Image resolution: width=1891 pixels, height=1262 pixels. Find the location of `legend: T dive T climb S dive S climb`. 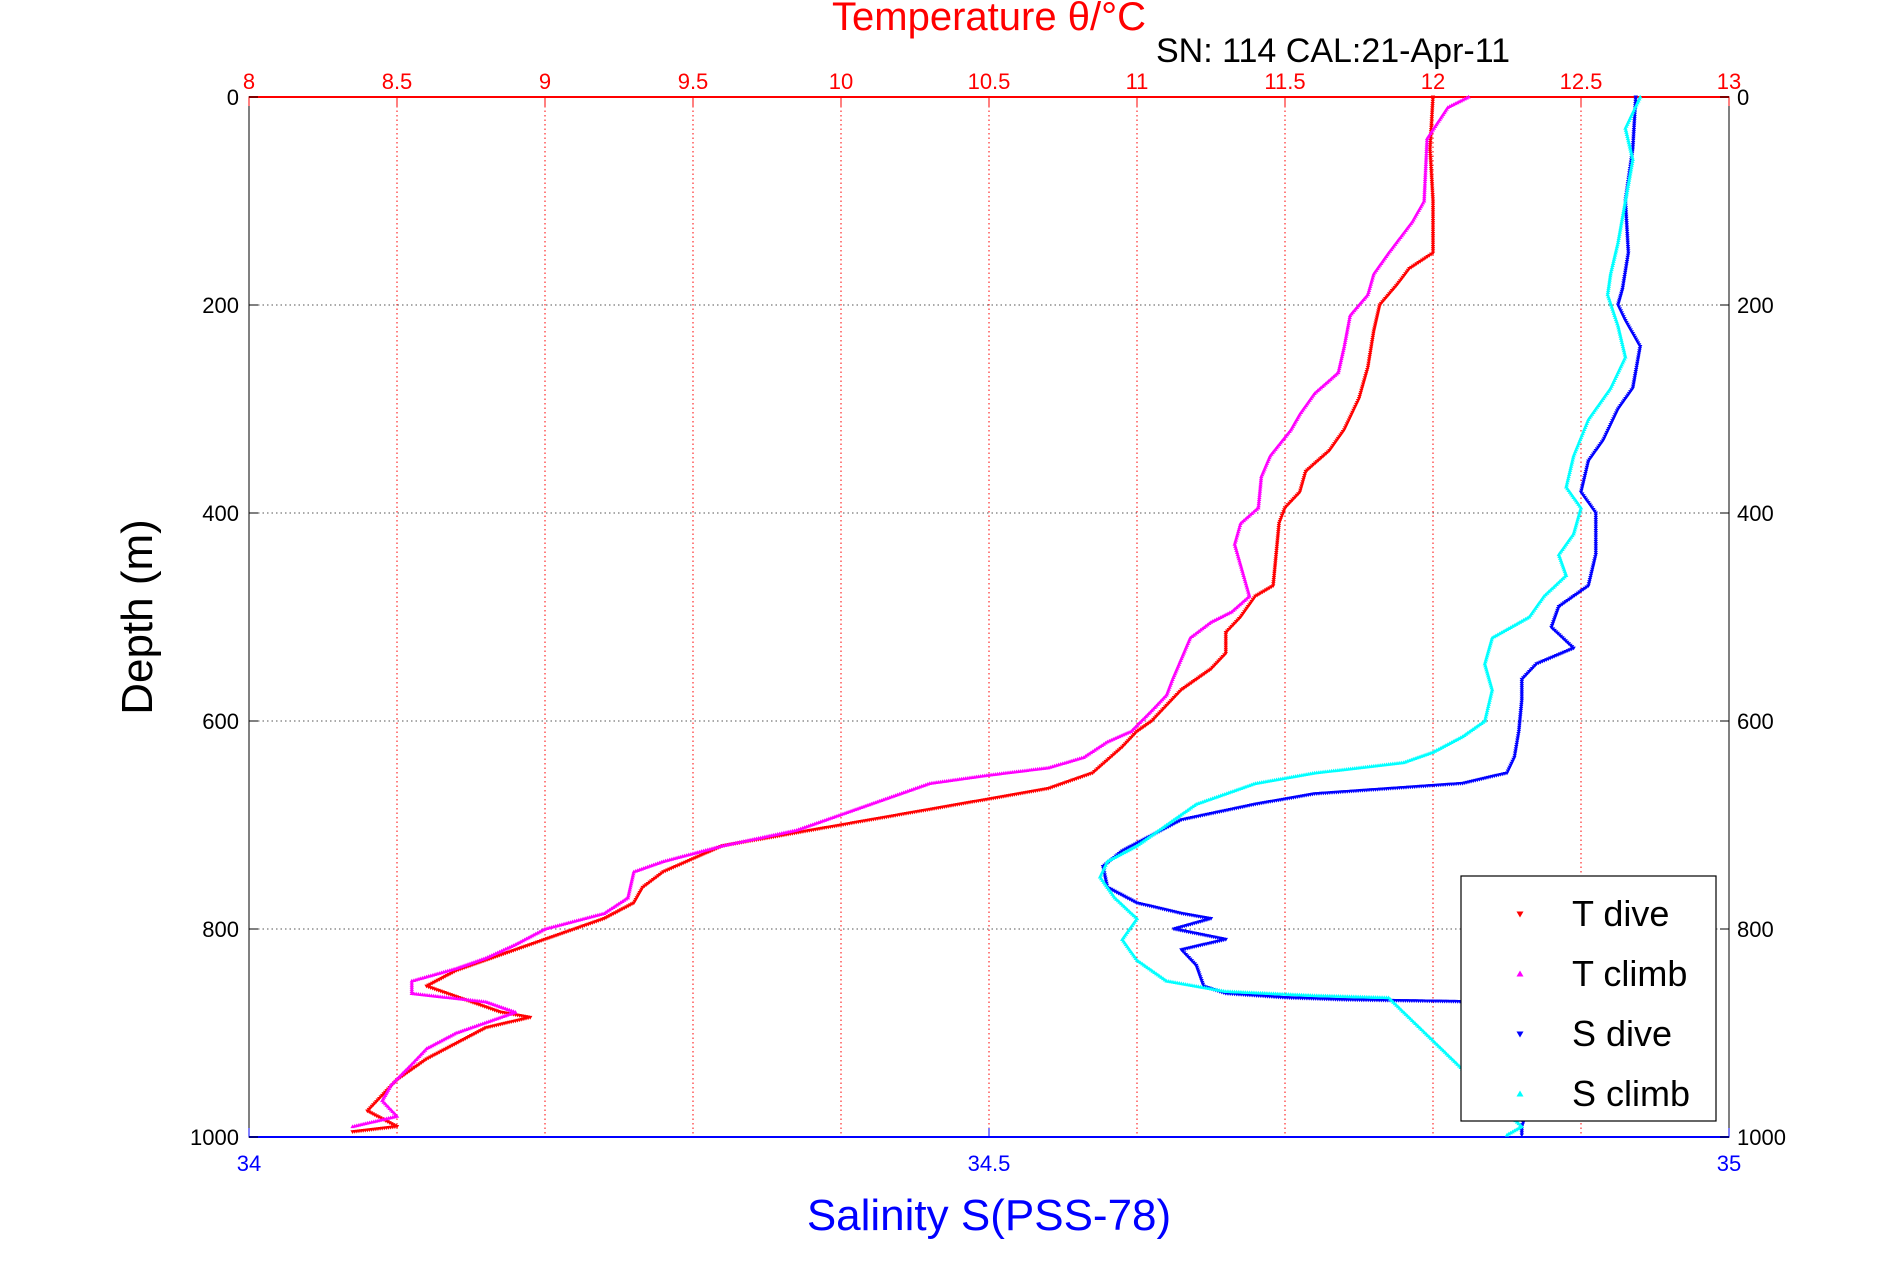

legend: T dive T climb S dive S climb is located at coordinates (1588, 998).